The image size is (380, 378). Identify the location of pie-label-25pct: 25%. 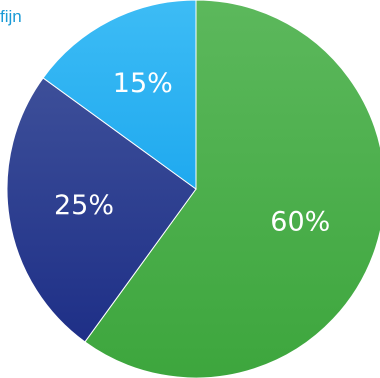
(84, 205).